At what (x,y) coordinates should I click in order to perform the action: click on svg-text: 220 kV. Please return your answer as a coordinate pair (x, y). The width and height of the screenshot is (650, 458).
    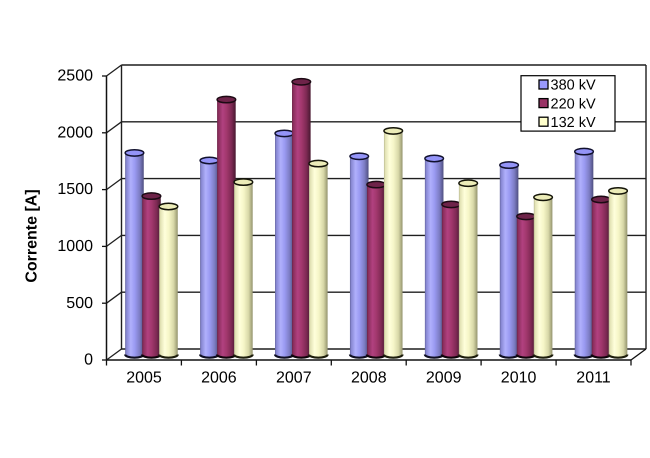
    Looking at the image, I should click on (573, 104).